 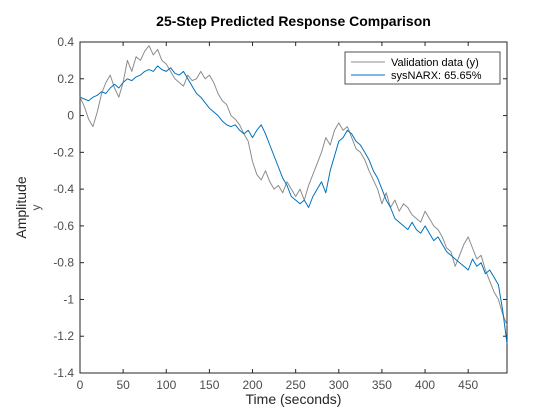 I want to click on y-tick-label: 0, so click(x=70, y=116).